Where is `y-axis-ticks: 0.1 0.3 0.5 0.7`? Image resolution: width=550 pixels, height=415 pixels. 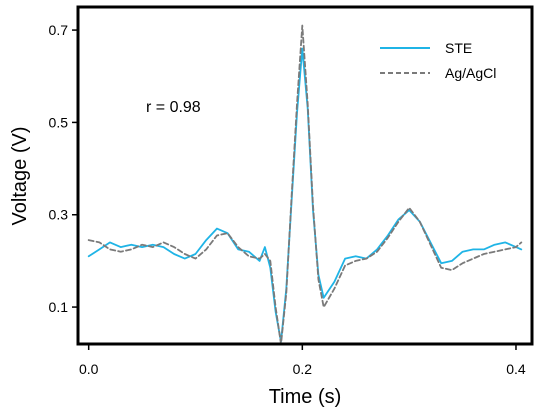
y-axis-ticks: 0.1 0.3 0.5 0.7 is located at coordinates (63, 168).